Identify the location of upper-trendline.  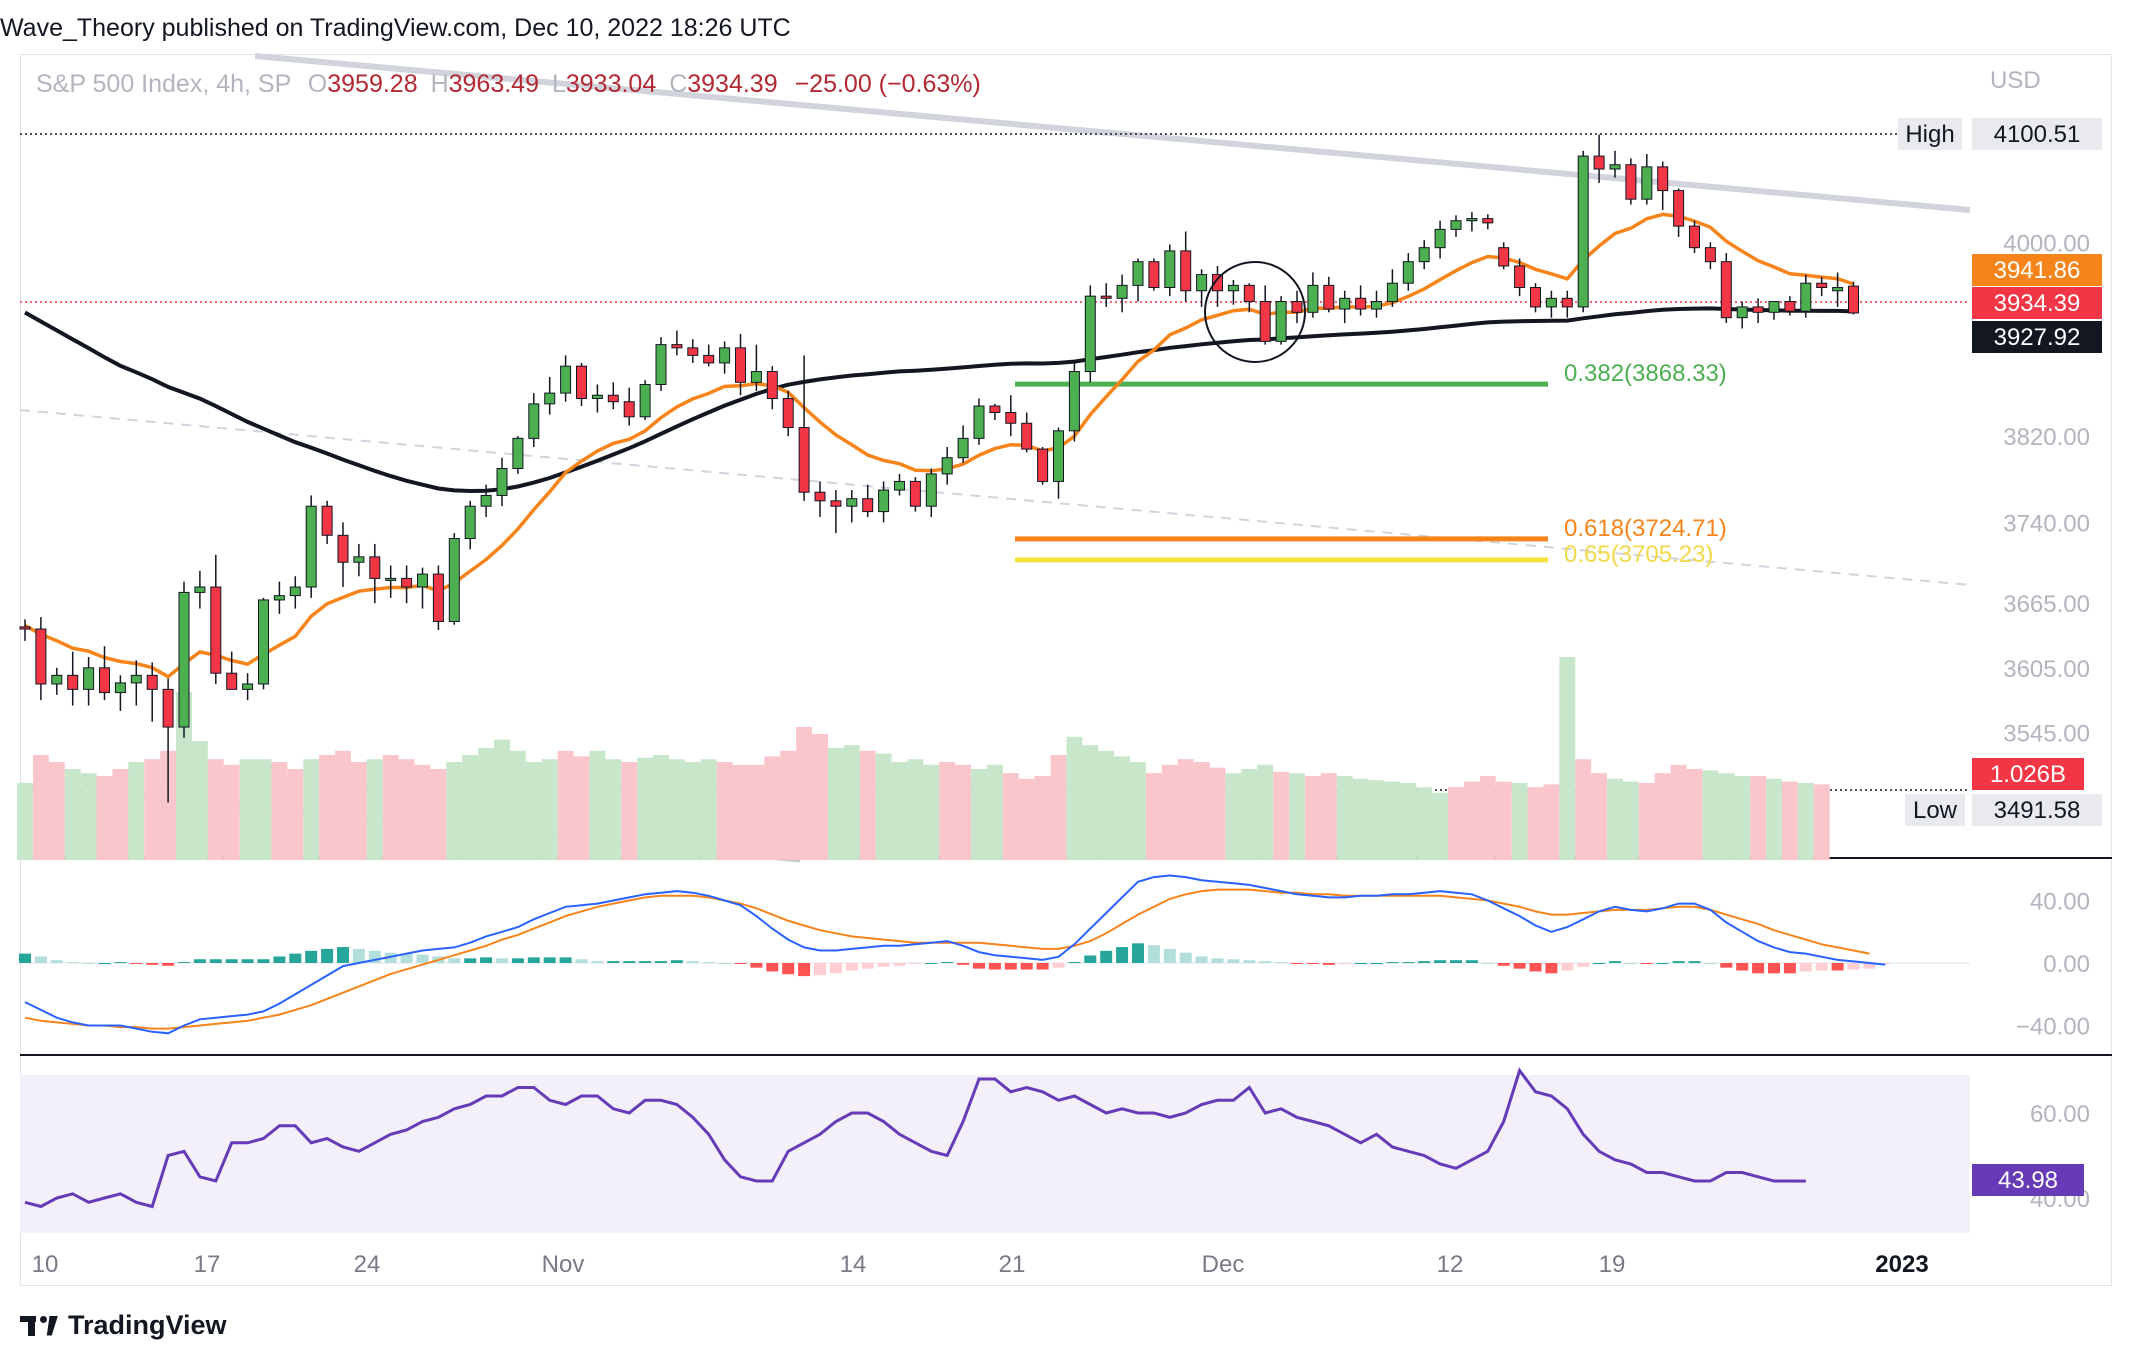
(1112, 133).